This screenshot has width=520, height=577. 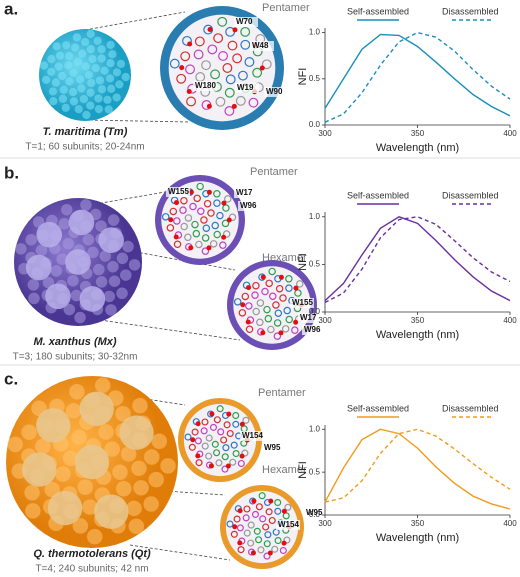 What do you see at coordinates (244, 192) in the screenshot?
I see `residue-label: W17` at bounding box center [244, 192].